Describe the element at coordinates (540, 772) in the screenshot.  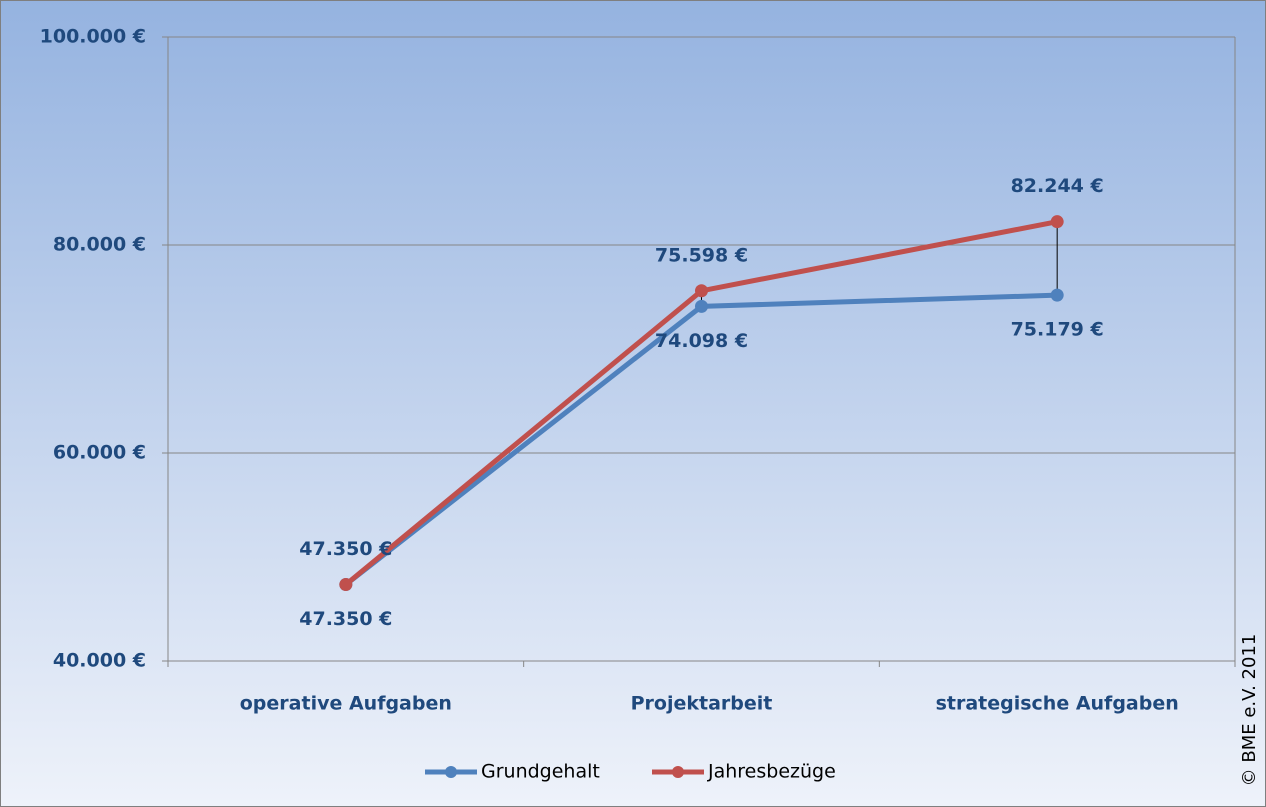
I see `legend-label: Grundgehalt` at that location.